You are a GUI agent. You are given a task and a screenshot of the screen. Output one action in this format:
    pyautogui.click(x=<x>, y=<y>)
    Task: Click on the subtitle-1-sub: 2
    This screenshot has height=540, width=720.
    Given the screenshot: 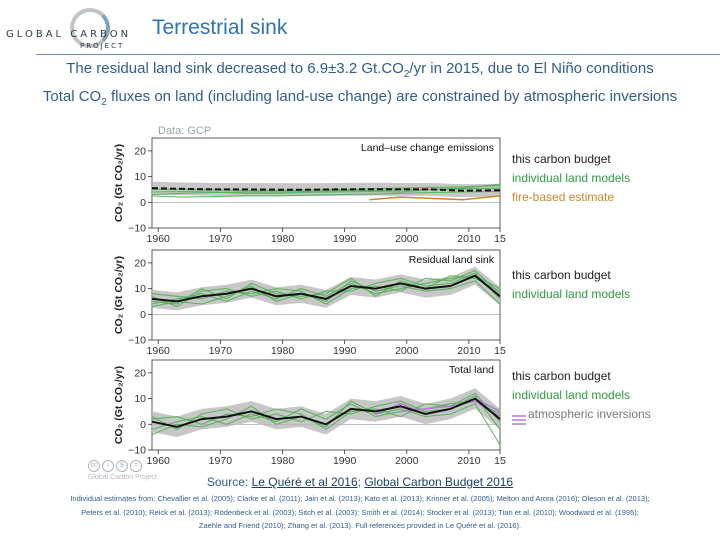 What is the action you would take?
    pyautogui.click(x=406, y=74)
    